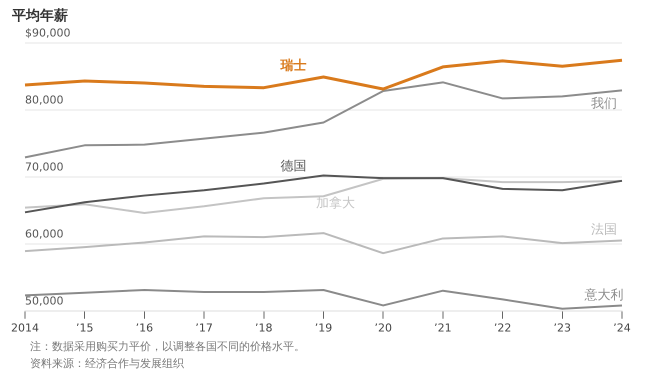 This screenshot has width=650, height=387. I want to click on text: 资料来源：经济合作与发展组织, so click(107, 364).